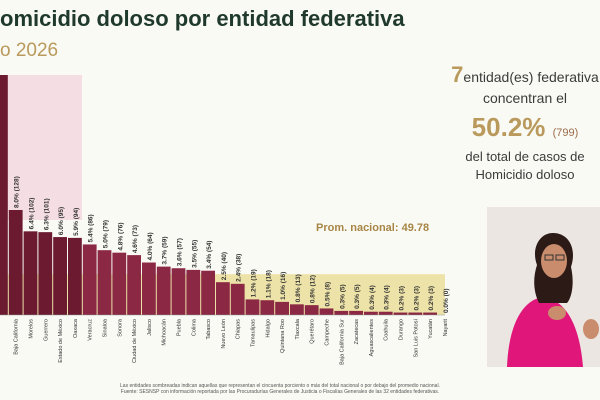  Describe the element at coordinates (254, 333) in the screenshot. I see `category-label: Tamaulipas` at that location.